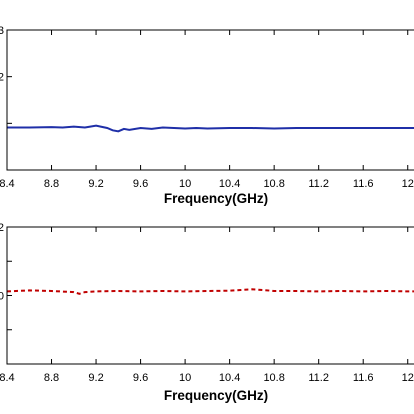 The height and width of the screenshot is (414, 414). Describe the element at coordinates (2, 31) in the screenshot. I see `y-tick-label: 3` at that location.